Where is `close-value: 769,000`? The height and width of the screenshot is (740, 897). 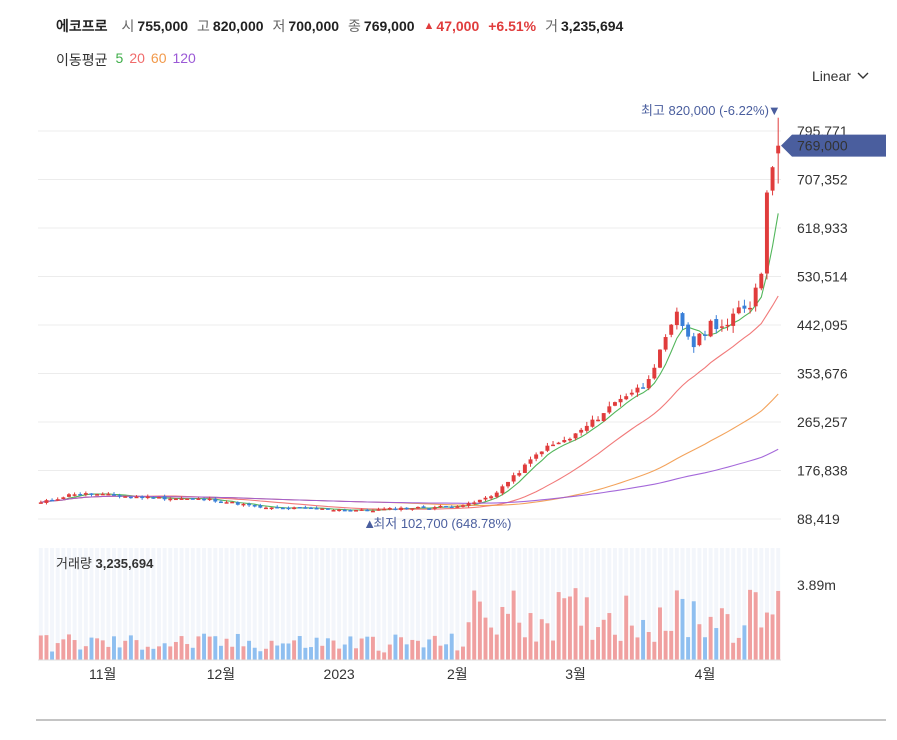
close-value: 769,000 is located at coordinates (389, 26).